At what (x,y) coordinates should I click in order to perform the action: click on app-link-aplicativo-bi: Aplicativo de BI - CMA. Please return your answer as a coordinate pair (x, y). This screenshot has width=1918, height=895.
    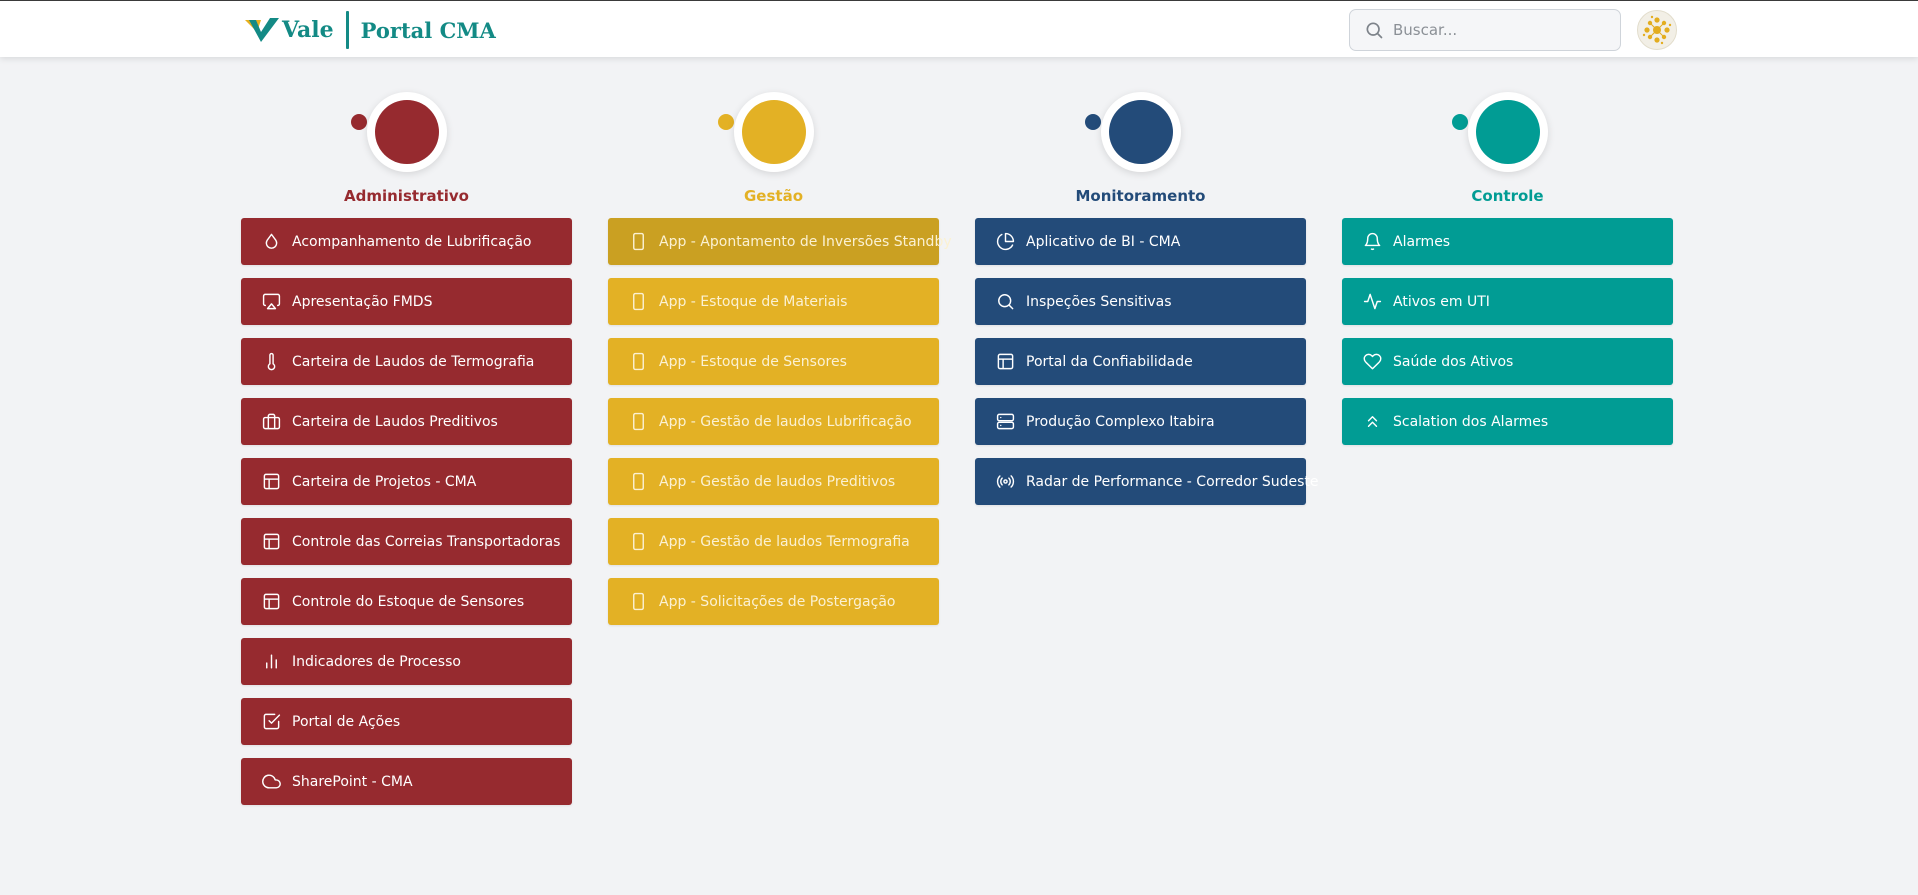
    Looking at the image, I should click on (1140, 241).